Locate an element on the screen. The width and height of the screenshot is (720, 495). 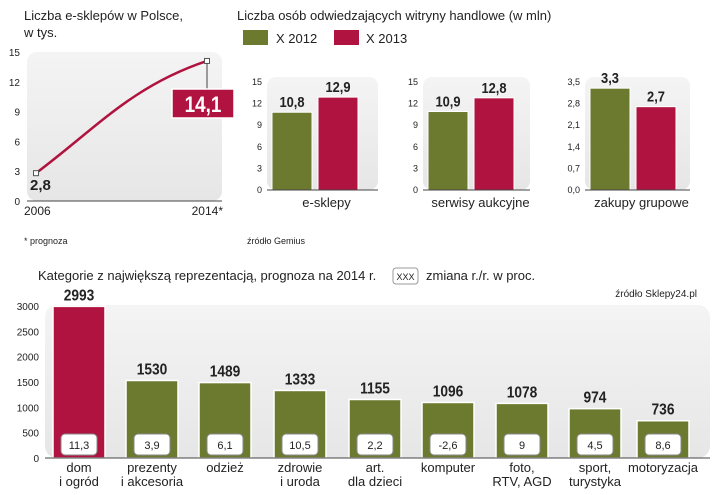
line-chart-point-end is located at coordinates (207, 60).